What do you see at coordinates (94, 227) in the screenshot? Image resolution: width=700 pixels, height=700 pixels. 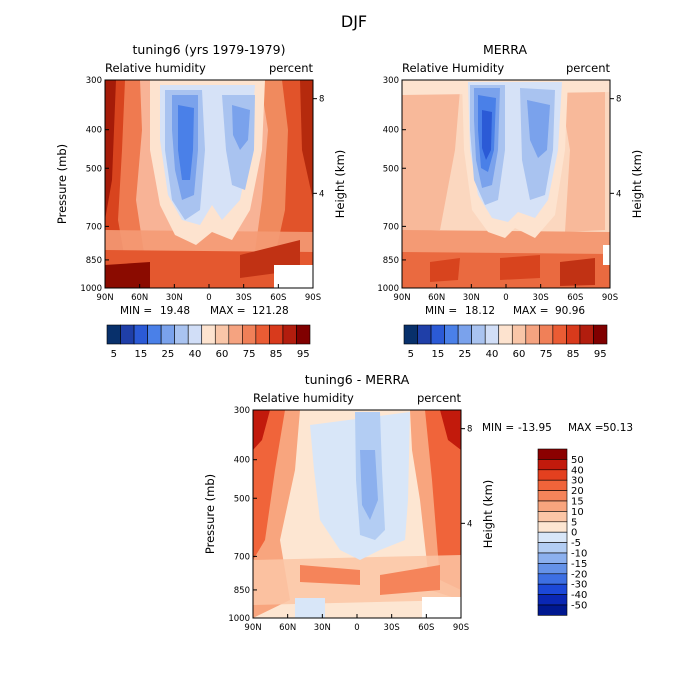 I see `y-tick-label: 700` at bounding box center [94, 227].